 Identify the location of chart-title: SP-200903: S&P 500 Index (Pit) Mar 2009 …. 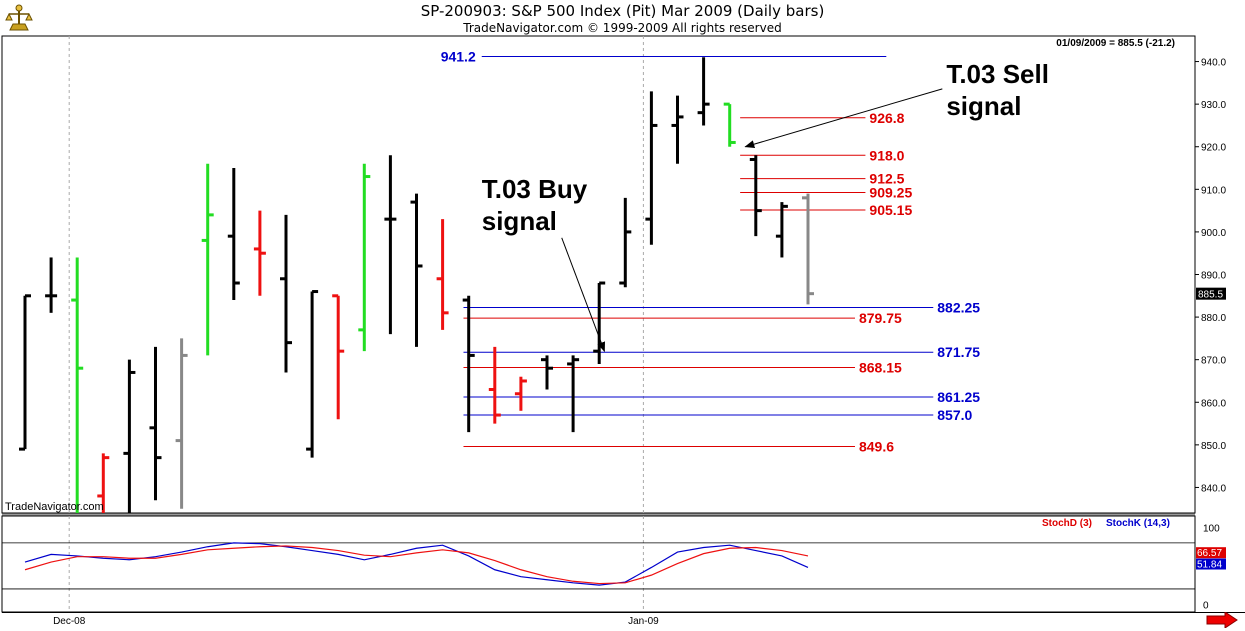
(622, 11).